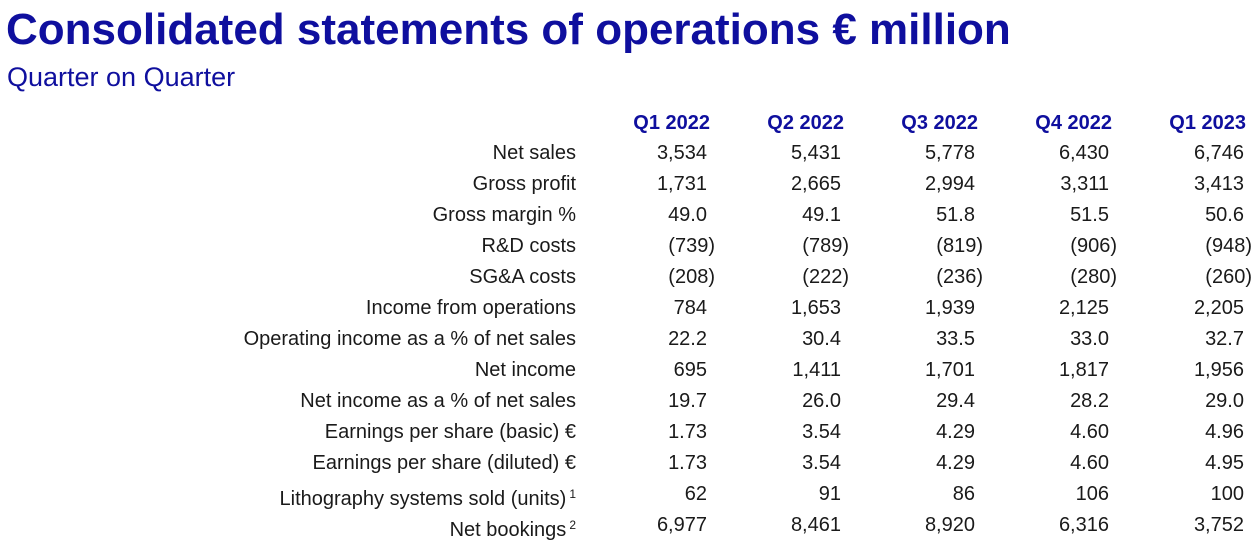 This screenshot has height=549, width=1258. Describe the element at coordinates (1224, 463) in the screenshot. I see `table-cell: 4.95` at that location.